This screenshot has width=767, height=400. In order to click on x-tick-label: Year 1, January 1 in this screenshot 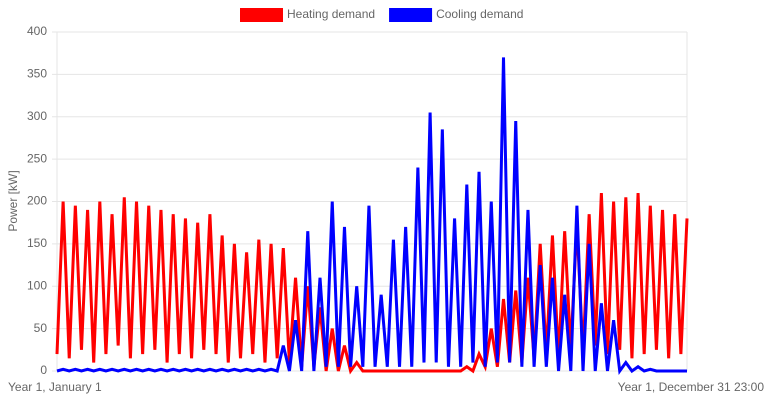, I will do `click(55, 387)`.